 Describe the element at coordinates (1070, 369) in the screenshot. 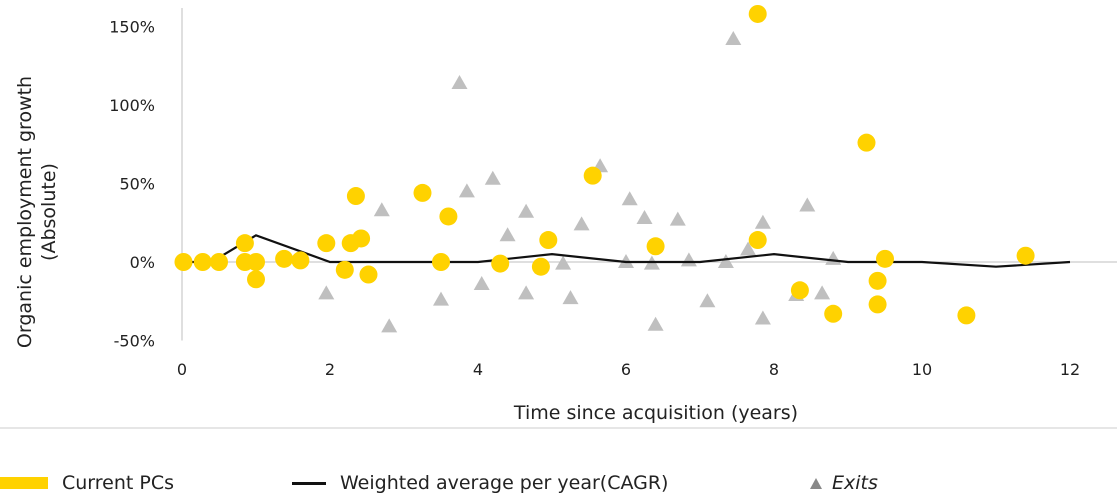

I see `x-tick-label: 12` at that location.